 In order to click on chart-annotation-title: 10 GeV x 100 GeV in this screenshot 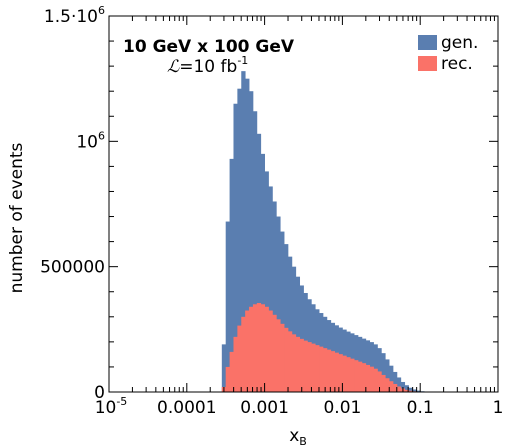, I will do `click(209, 47)`.